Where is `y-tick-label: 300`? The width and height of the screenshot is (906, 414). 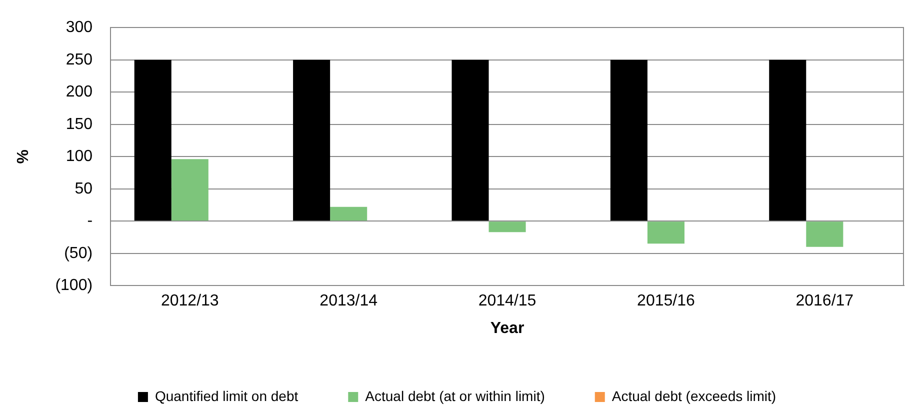
y-tick-label: 300 is located at coordinates (79, 27).